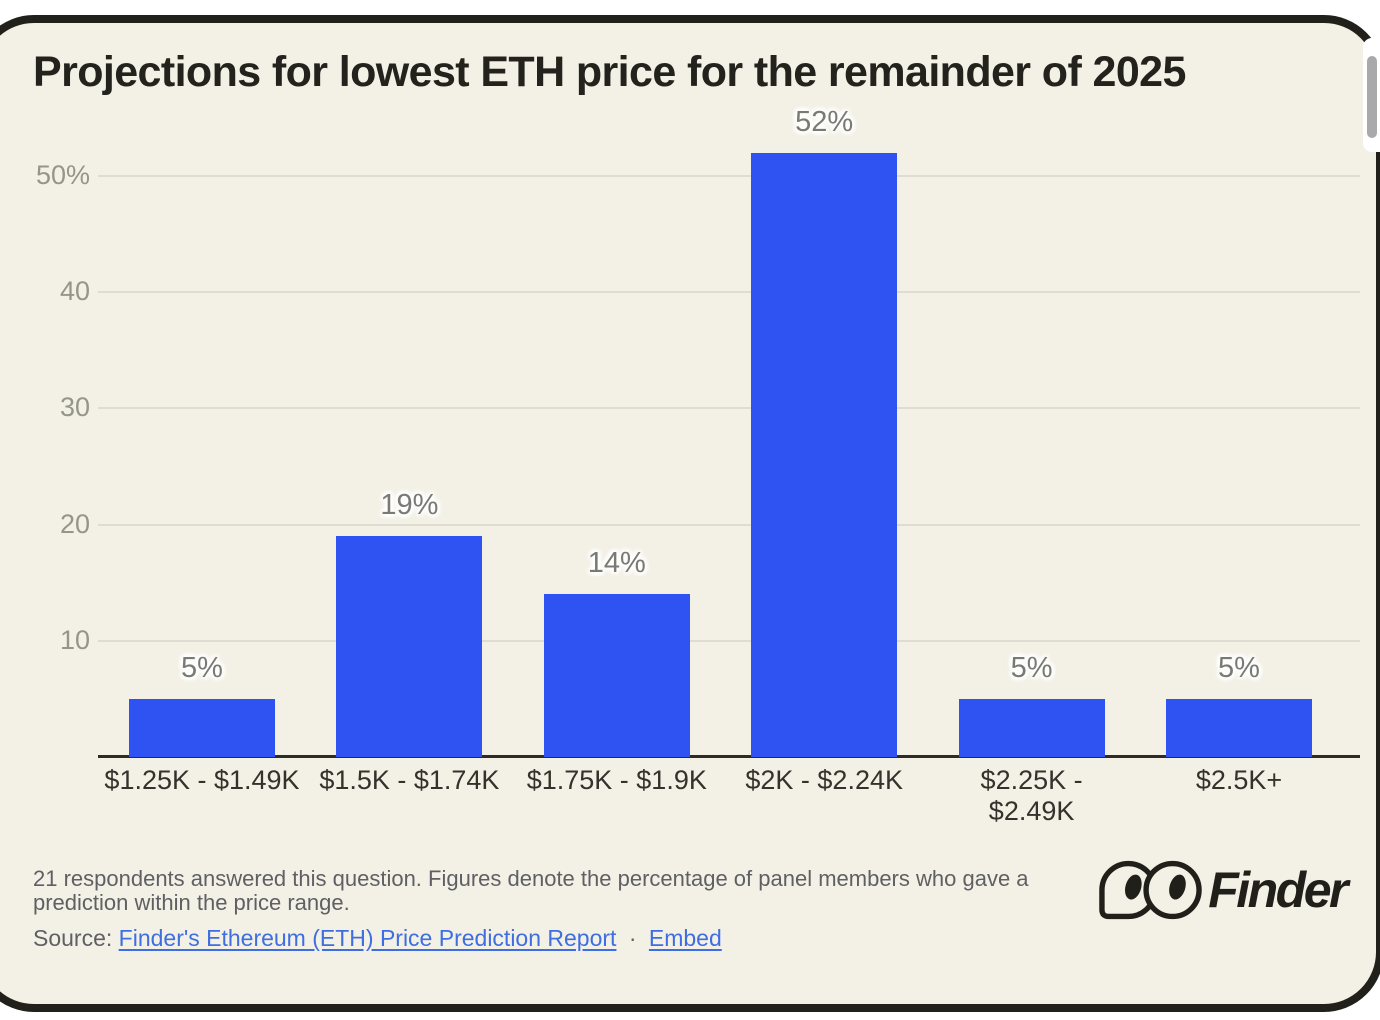 Image resolution: width=1380 pixels, height=1020 pixels. I want to click on scrollbar-thumb, so click(1372, 97).